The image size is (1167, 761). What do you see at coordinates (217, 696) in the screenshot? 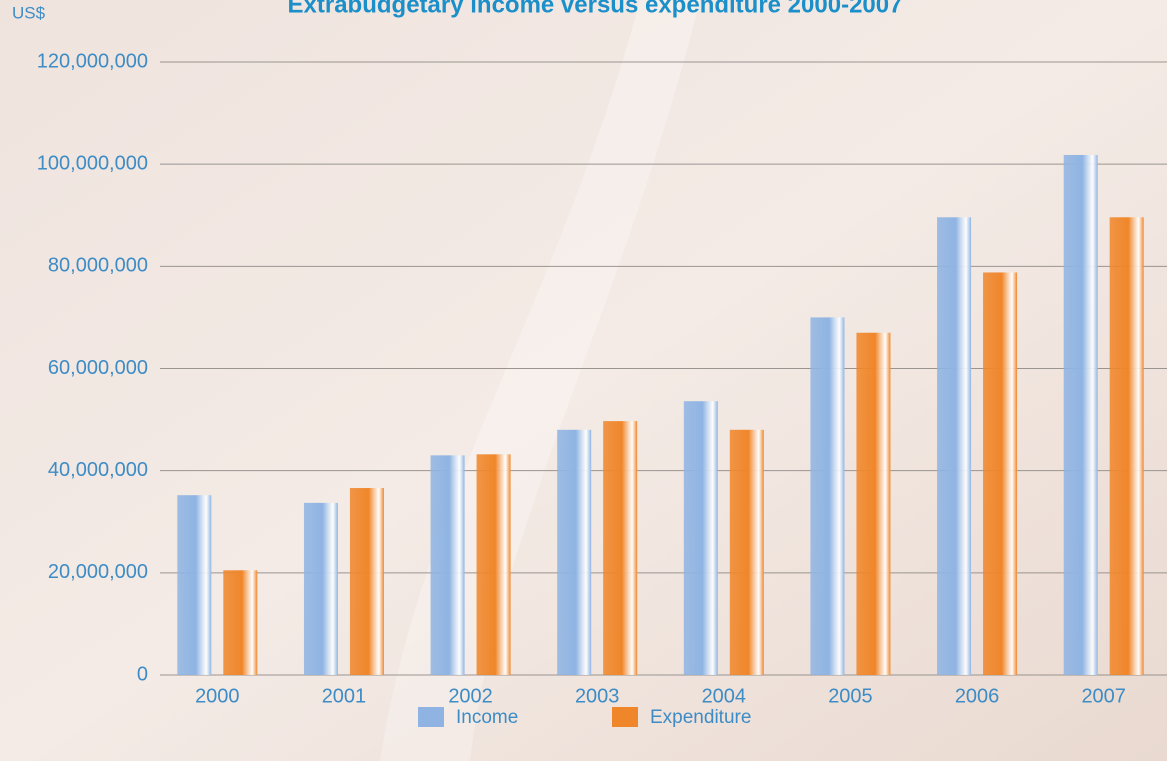
I see `x-tick-label: 2000` at bounding box center [217, 696].